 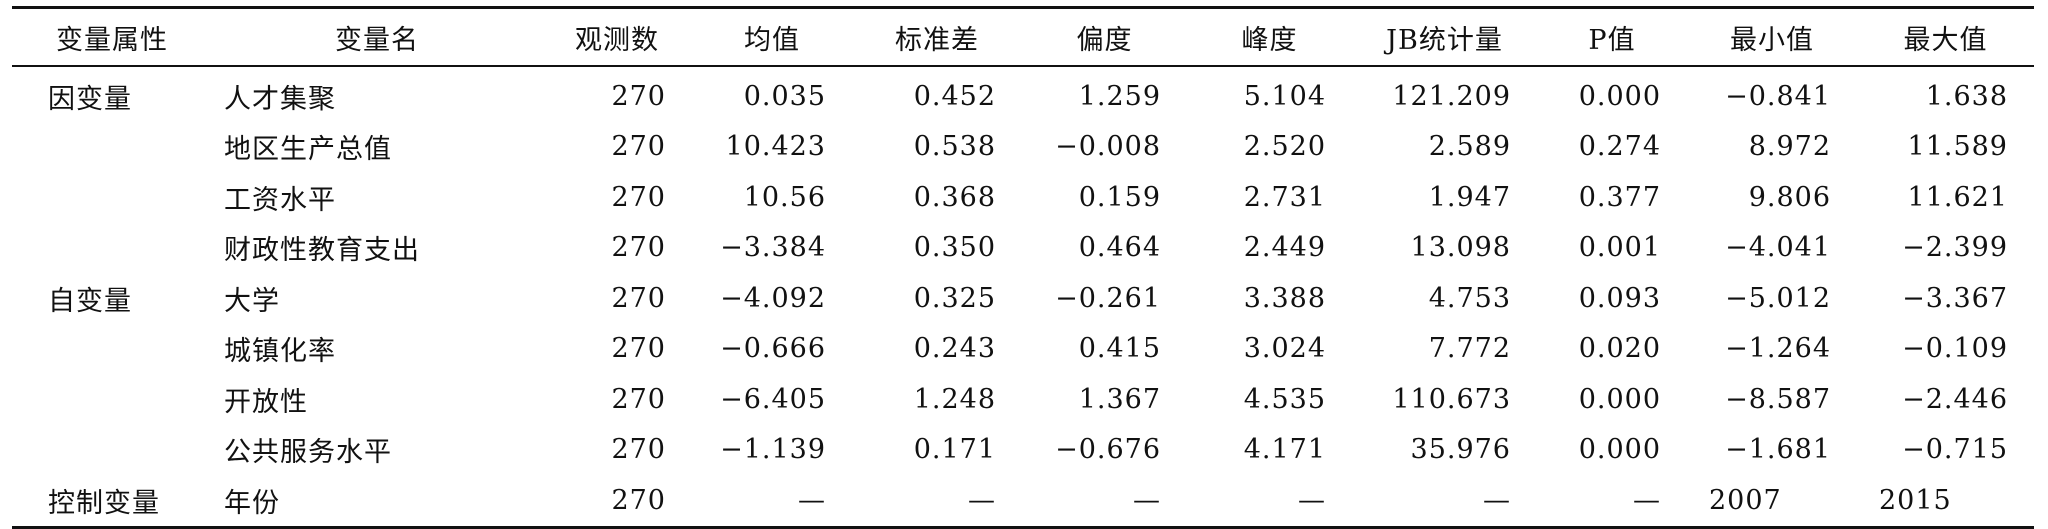 What do you see at coordinates (308, 150) in the screenshot?
I see `cell-name: 地区生产总值` at bounding box center [308, 150].